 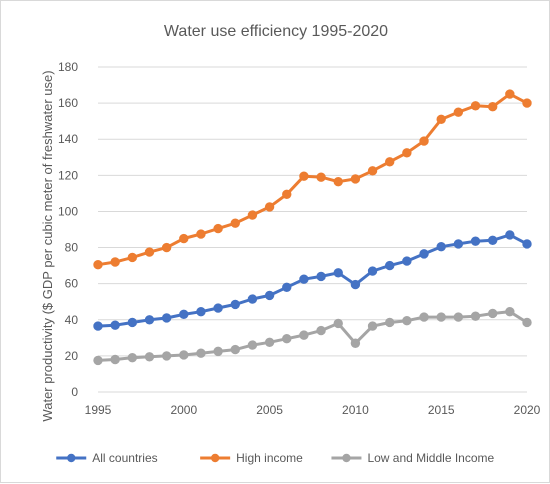 What do you see at coordinates (124, 458) in the screenshot?
I see `legend-label: All countries` at bounding box center [124, 458].